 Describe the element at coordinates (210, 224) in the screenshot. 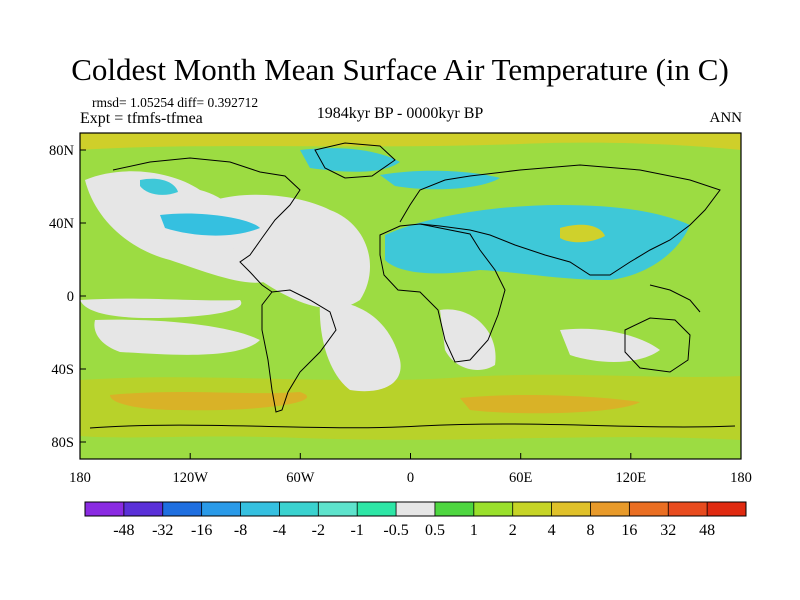

I see `cool-north-pacific` at that location.